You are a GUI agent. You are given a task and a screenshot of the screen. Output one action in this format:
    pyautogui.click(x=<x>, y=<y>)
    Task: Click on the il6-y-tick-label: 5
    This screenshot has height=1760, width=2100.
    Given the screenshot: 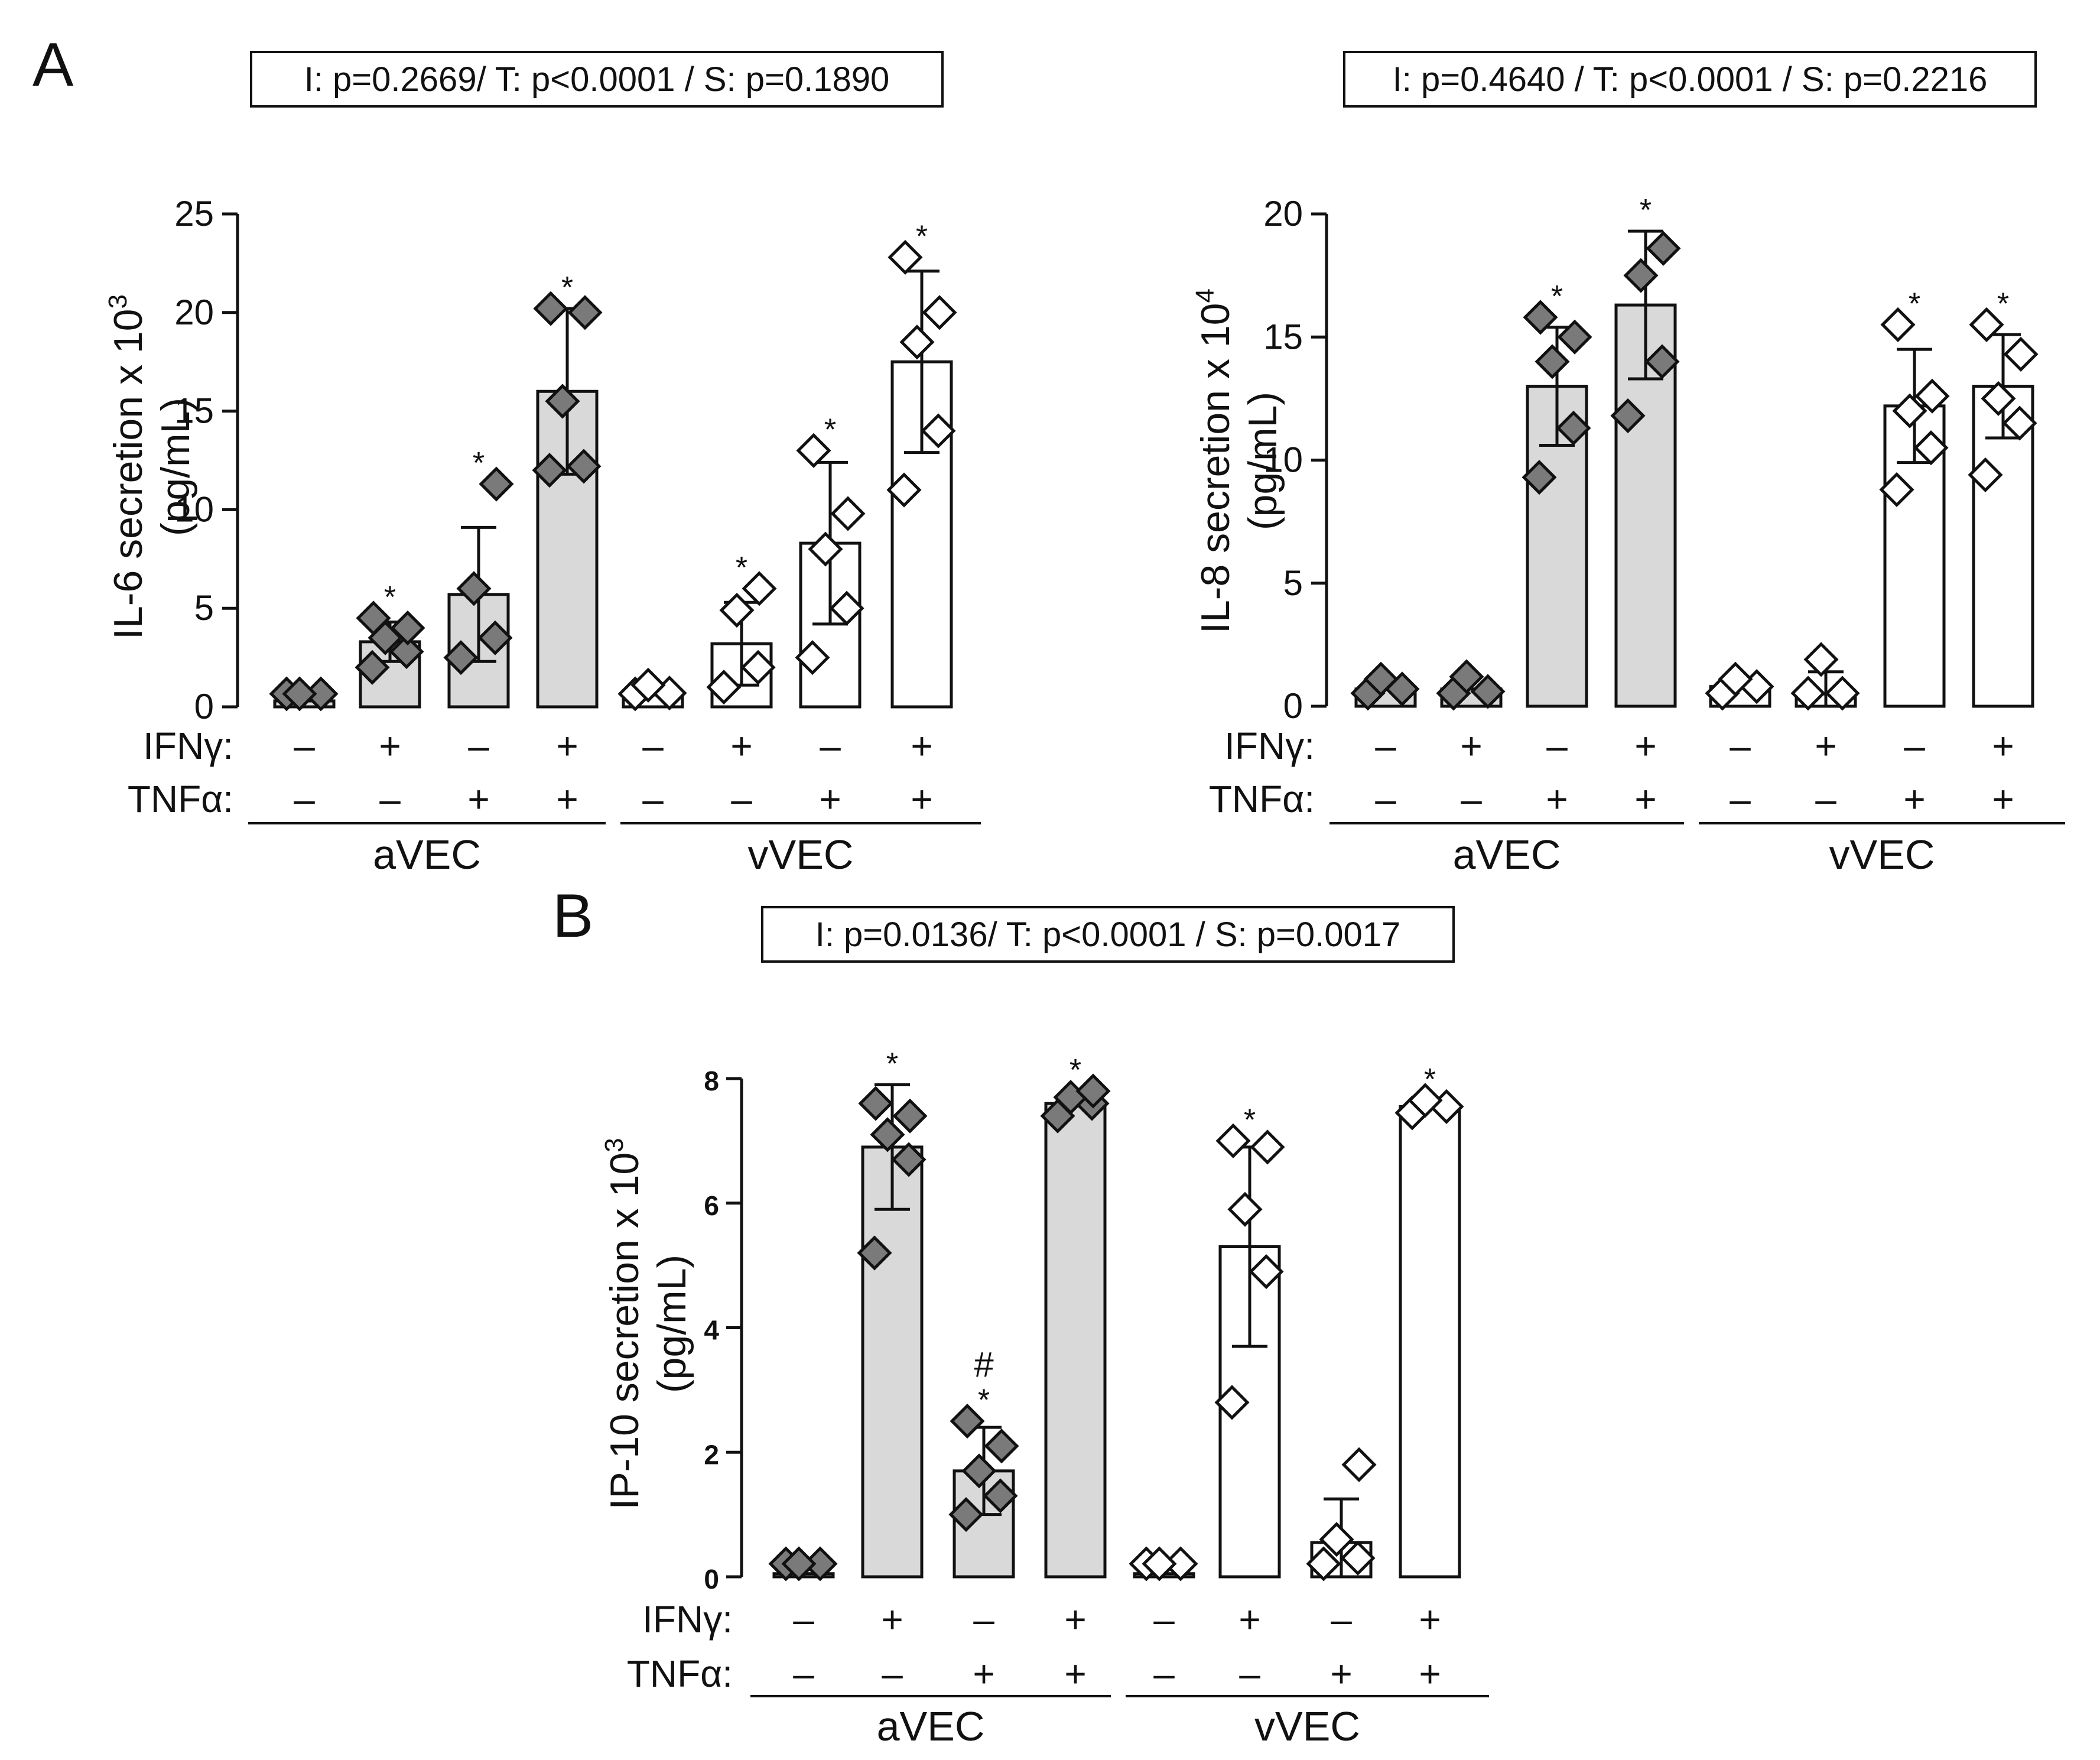 What is the action you would take?
    pyautogui.click(x=204, y=608)
    